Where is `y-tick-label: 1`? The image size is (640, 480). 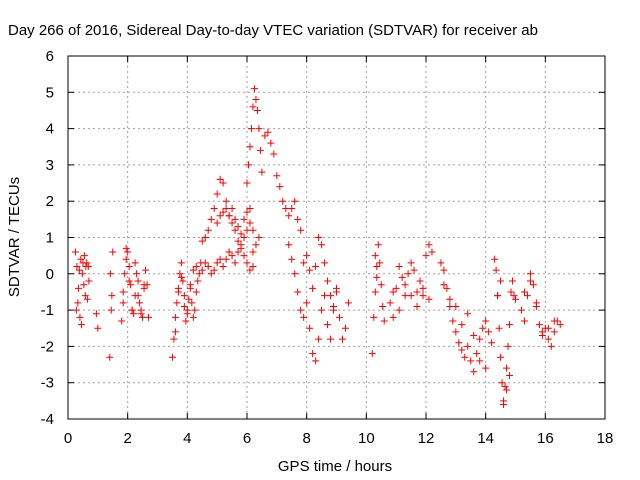 y-tick-label: 1 is located at coordinates (50, 238).